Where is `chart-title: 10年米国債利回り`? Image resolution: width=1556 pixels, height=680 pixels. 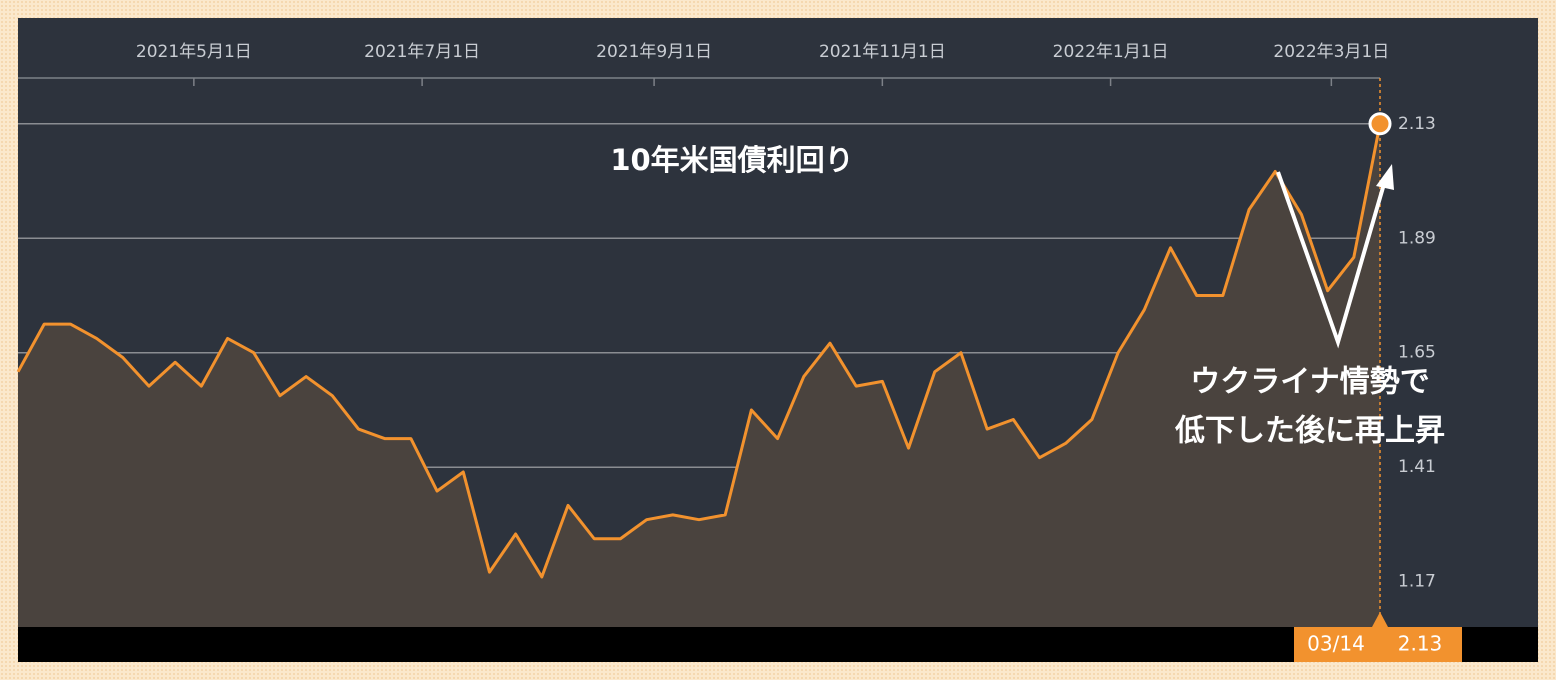
chart-title: 10年米国債利回り is located at coordinates (731, 160).